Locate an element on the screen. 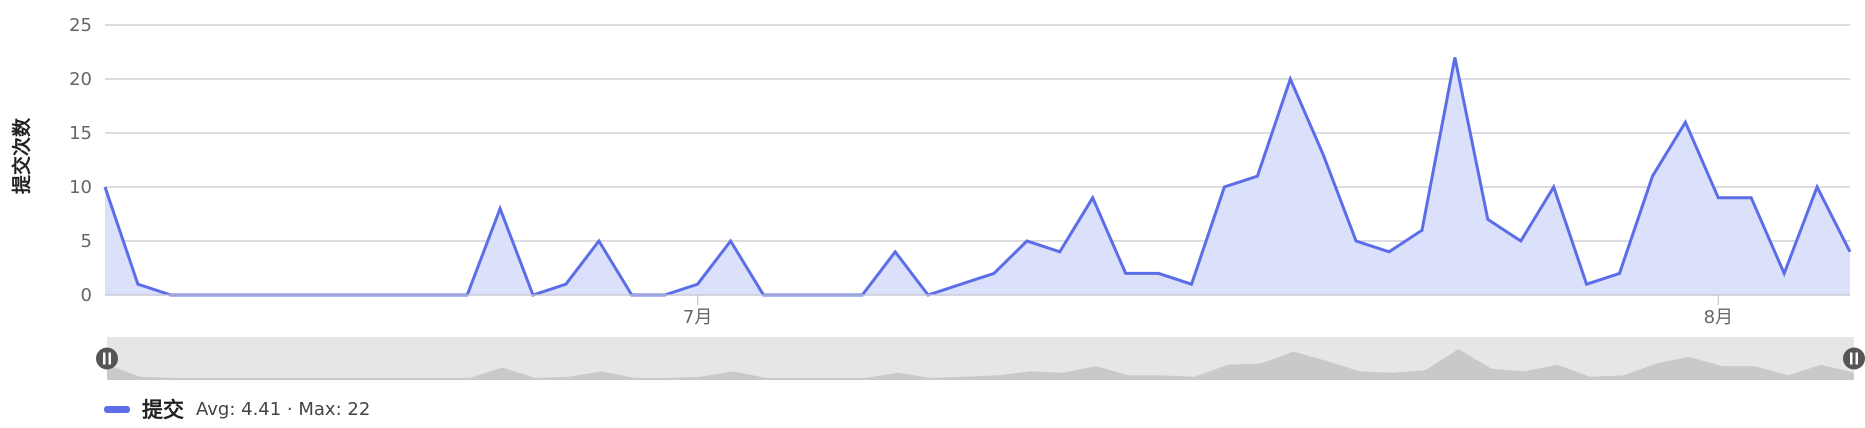 The width and height of the screenshot is (1865, 428). y-tick-label: 15 is located at coordinates (80, 133).